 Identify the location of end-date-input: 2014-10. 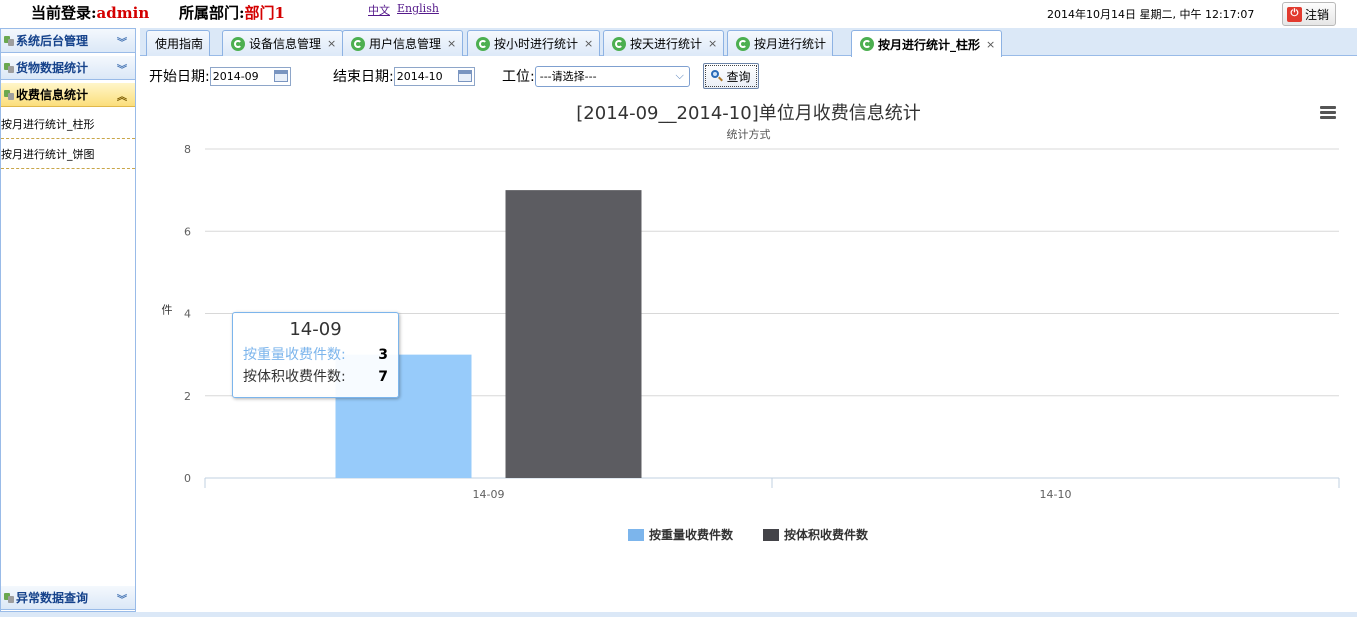
(434, 76).